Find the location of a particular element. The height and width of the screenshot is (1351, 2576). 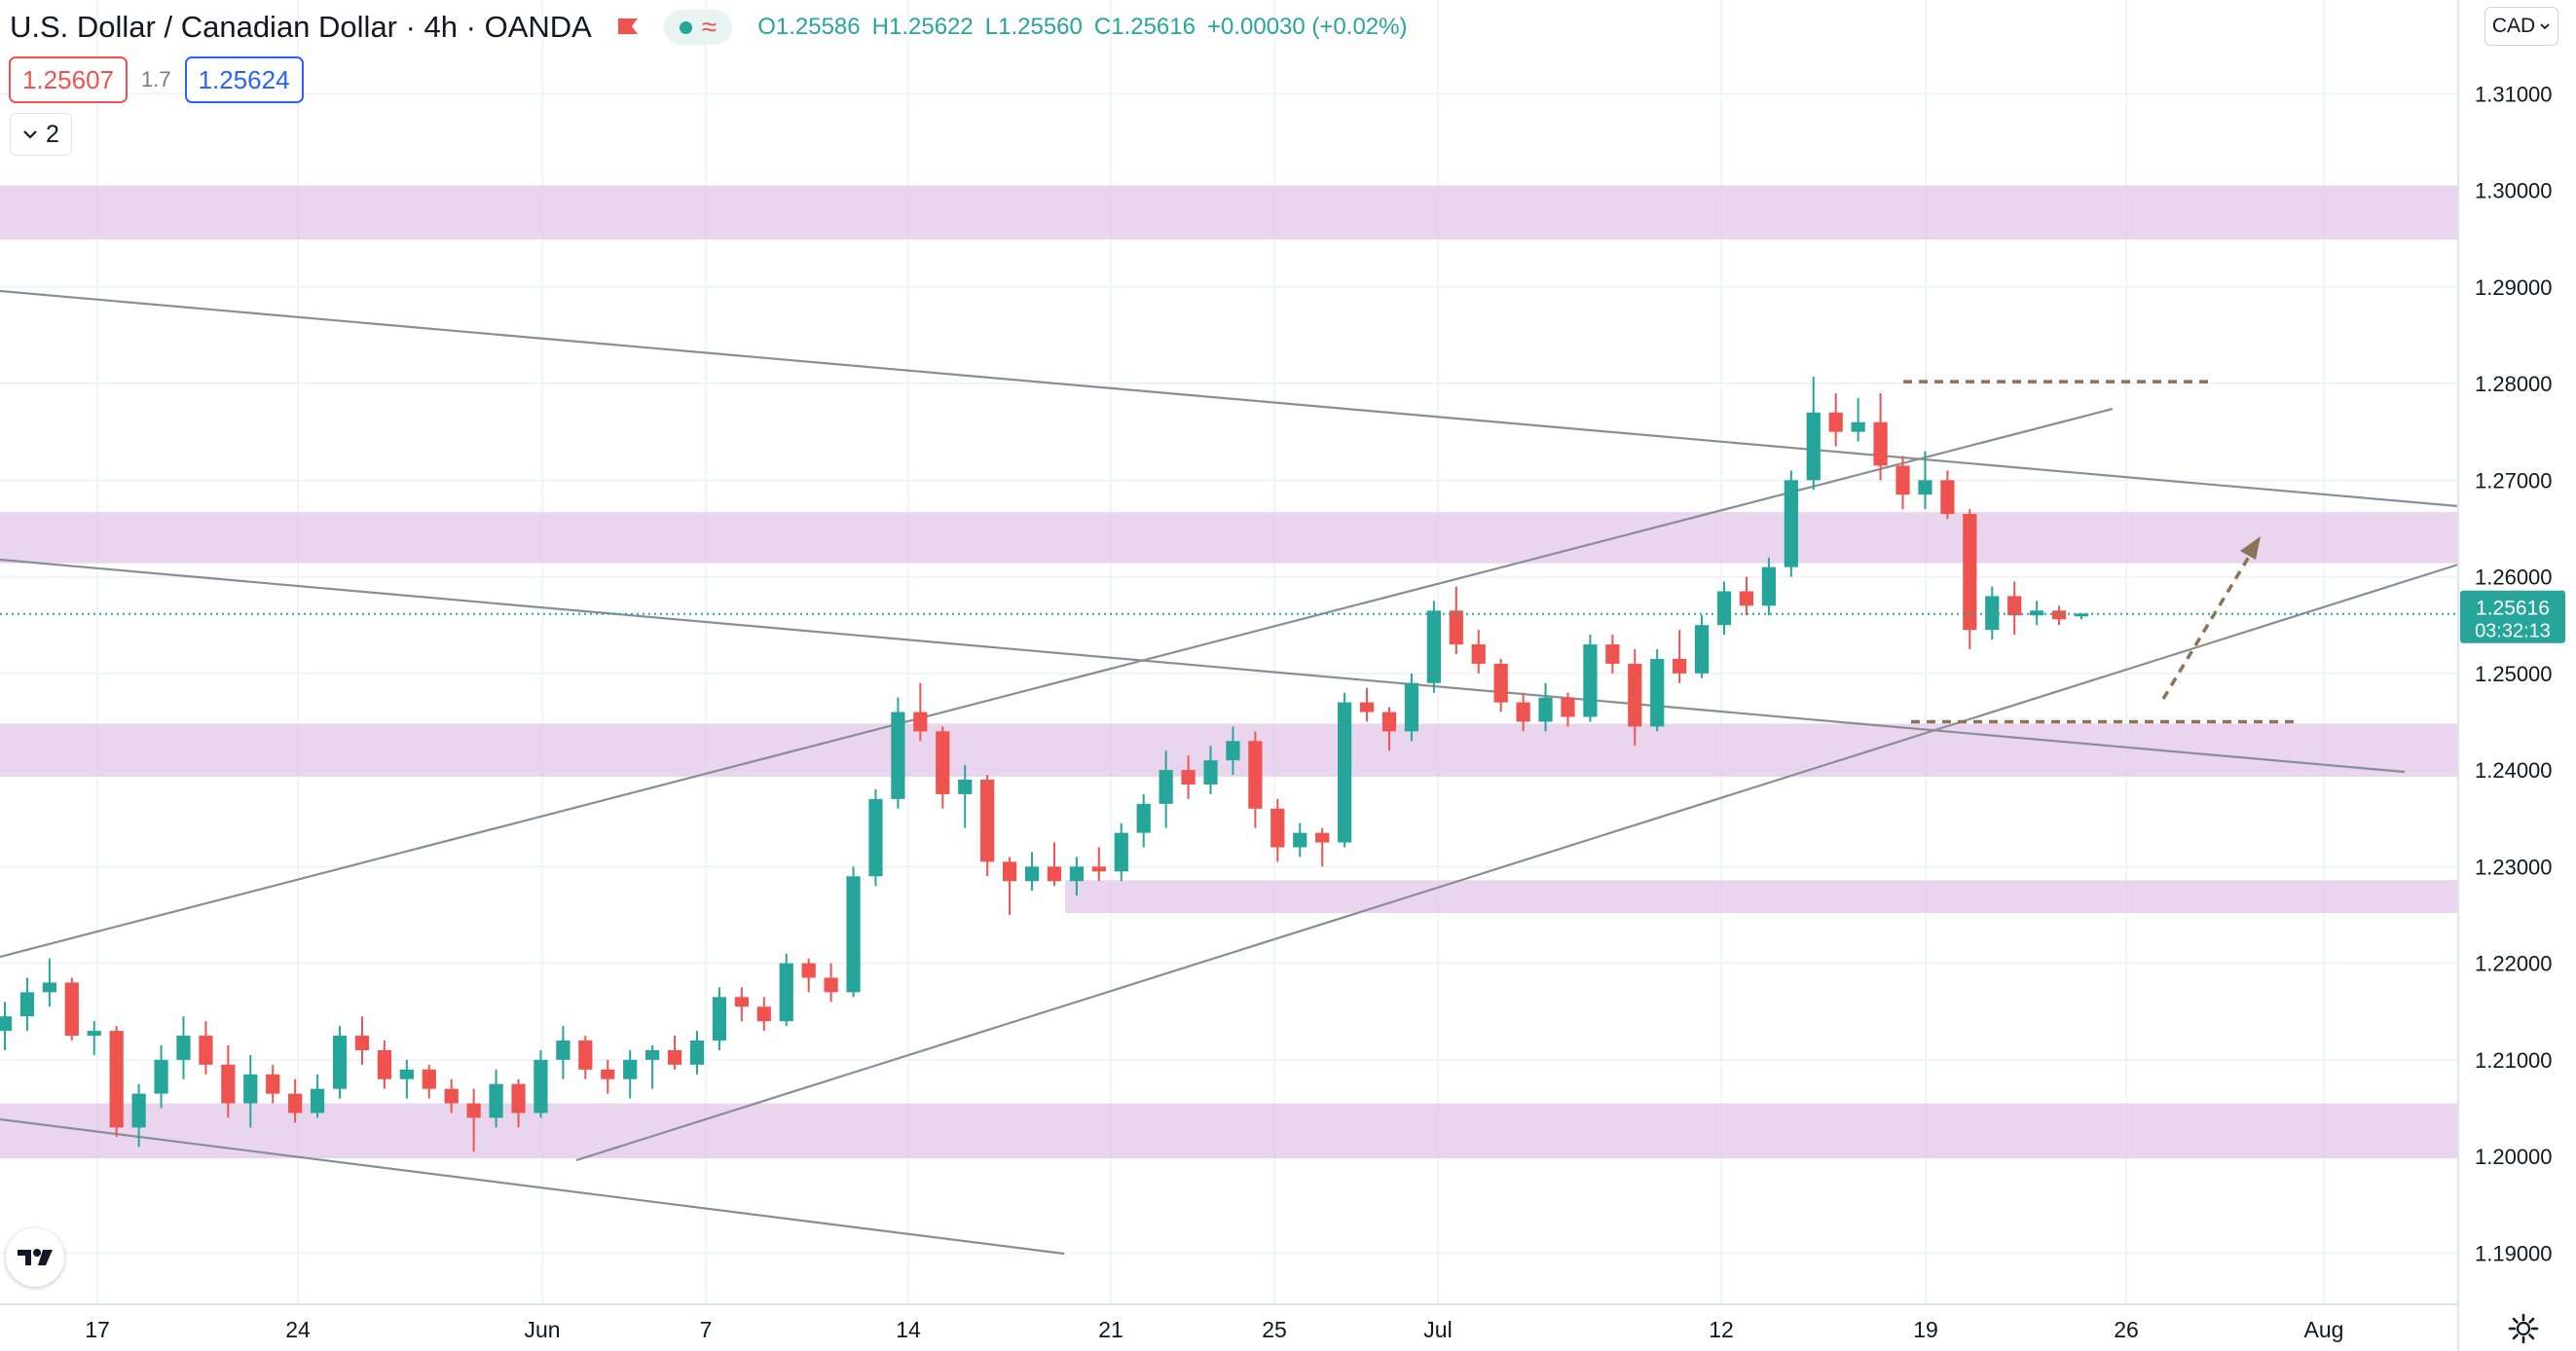

market-status: ≈ is located at coordinates (698, 27).